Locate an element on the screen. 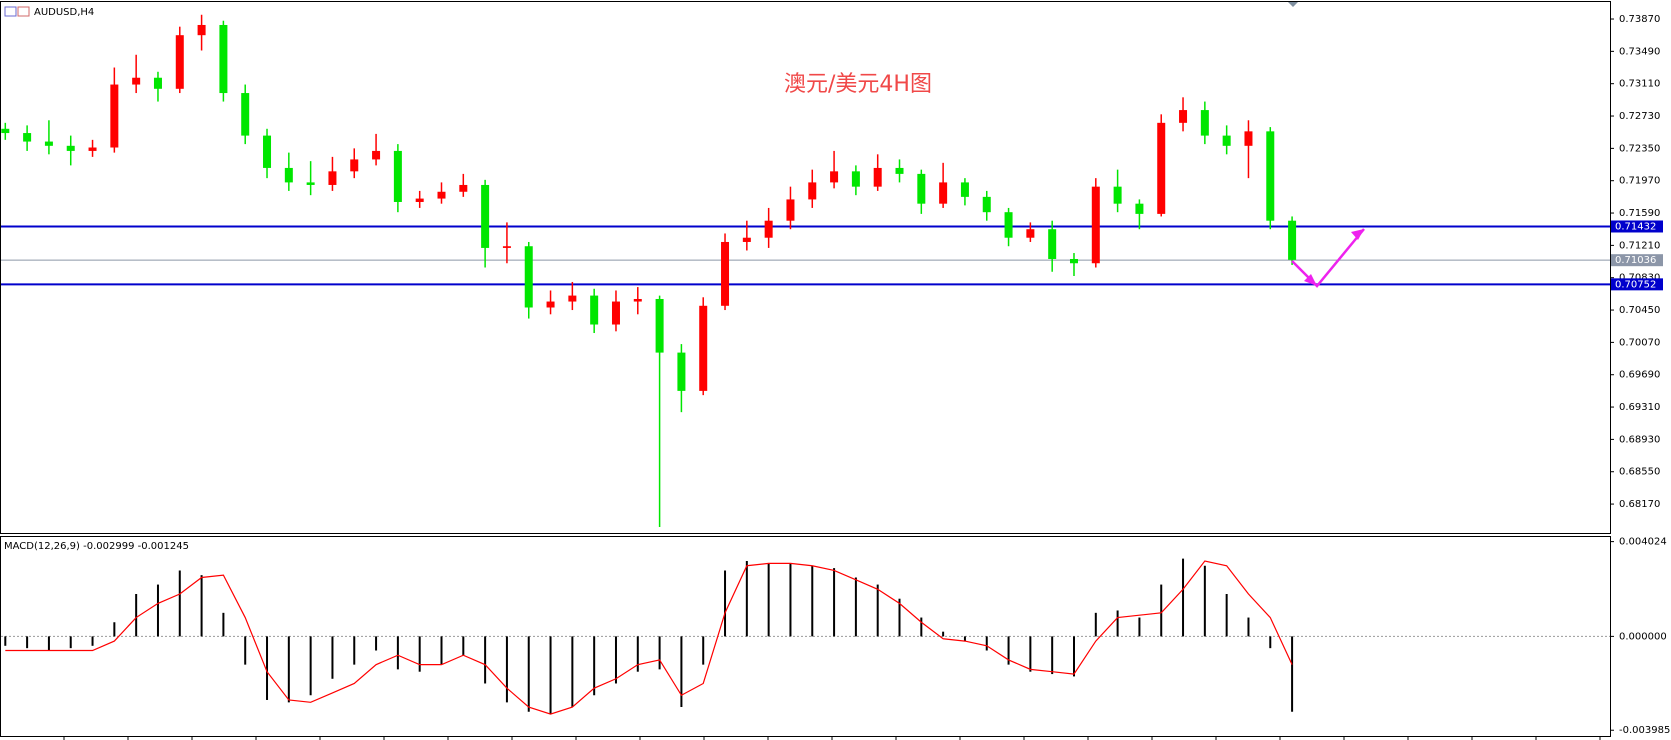 This screenshot has height=740, width=1671. level-label: 0.70752 is located at coordinates (1635, 284).